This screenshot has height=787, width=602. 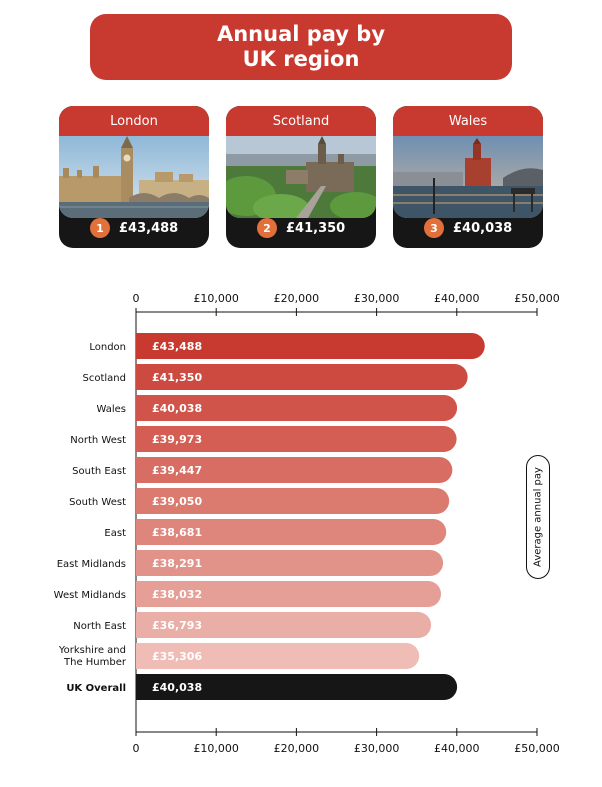 I want to click on card-region-label: Scotland, so click(x=301, y=121).